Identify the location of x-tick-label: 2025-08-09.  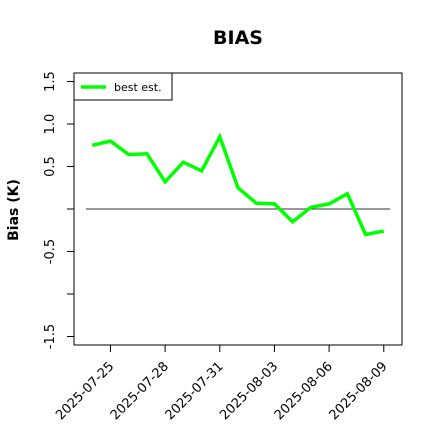
(359, 391).